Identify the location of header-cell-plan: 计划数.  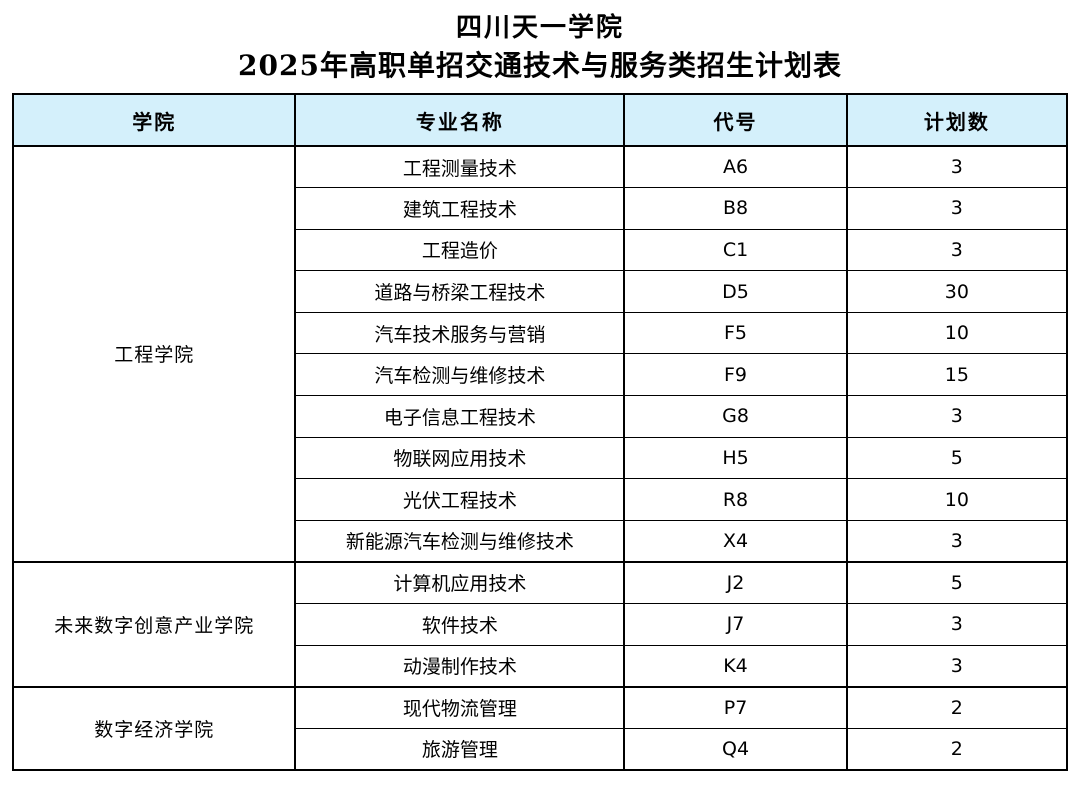
(957, 120).